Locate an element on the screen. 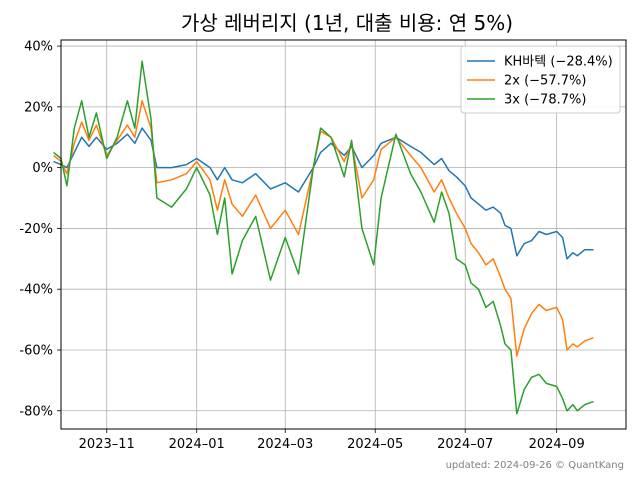 This screenshot has width=640, height=480. y-tick-label: -40% is located at coordinates (36, 290).